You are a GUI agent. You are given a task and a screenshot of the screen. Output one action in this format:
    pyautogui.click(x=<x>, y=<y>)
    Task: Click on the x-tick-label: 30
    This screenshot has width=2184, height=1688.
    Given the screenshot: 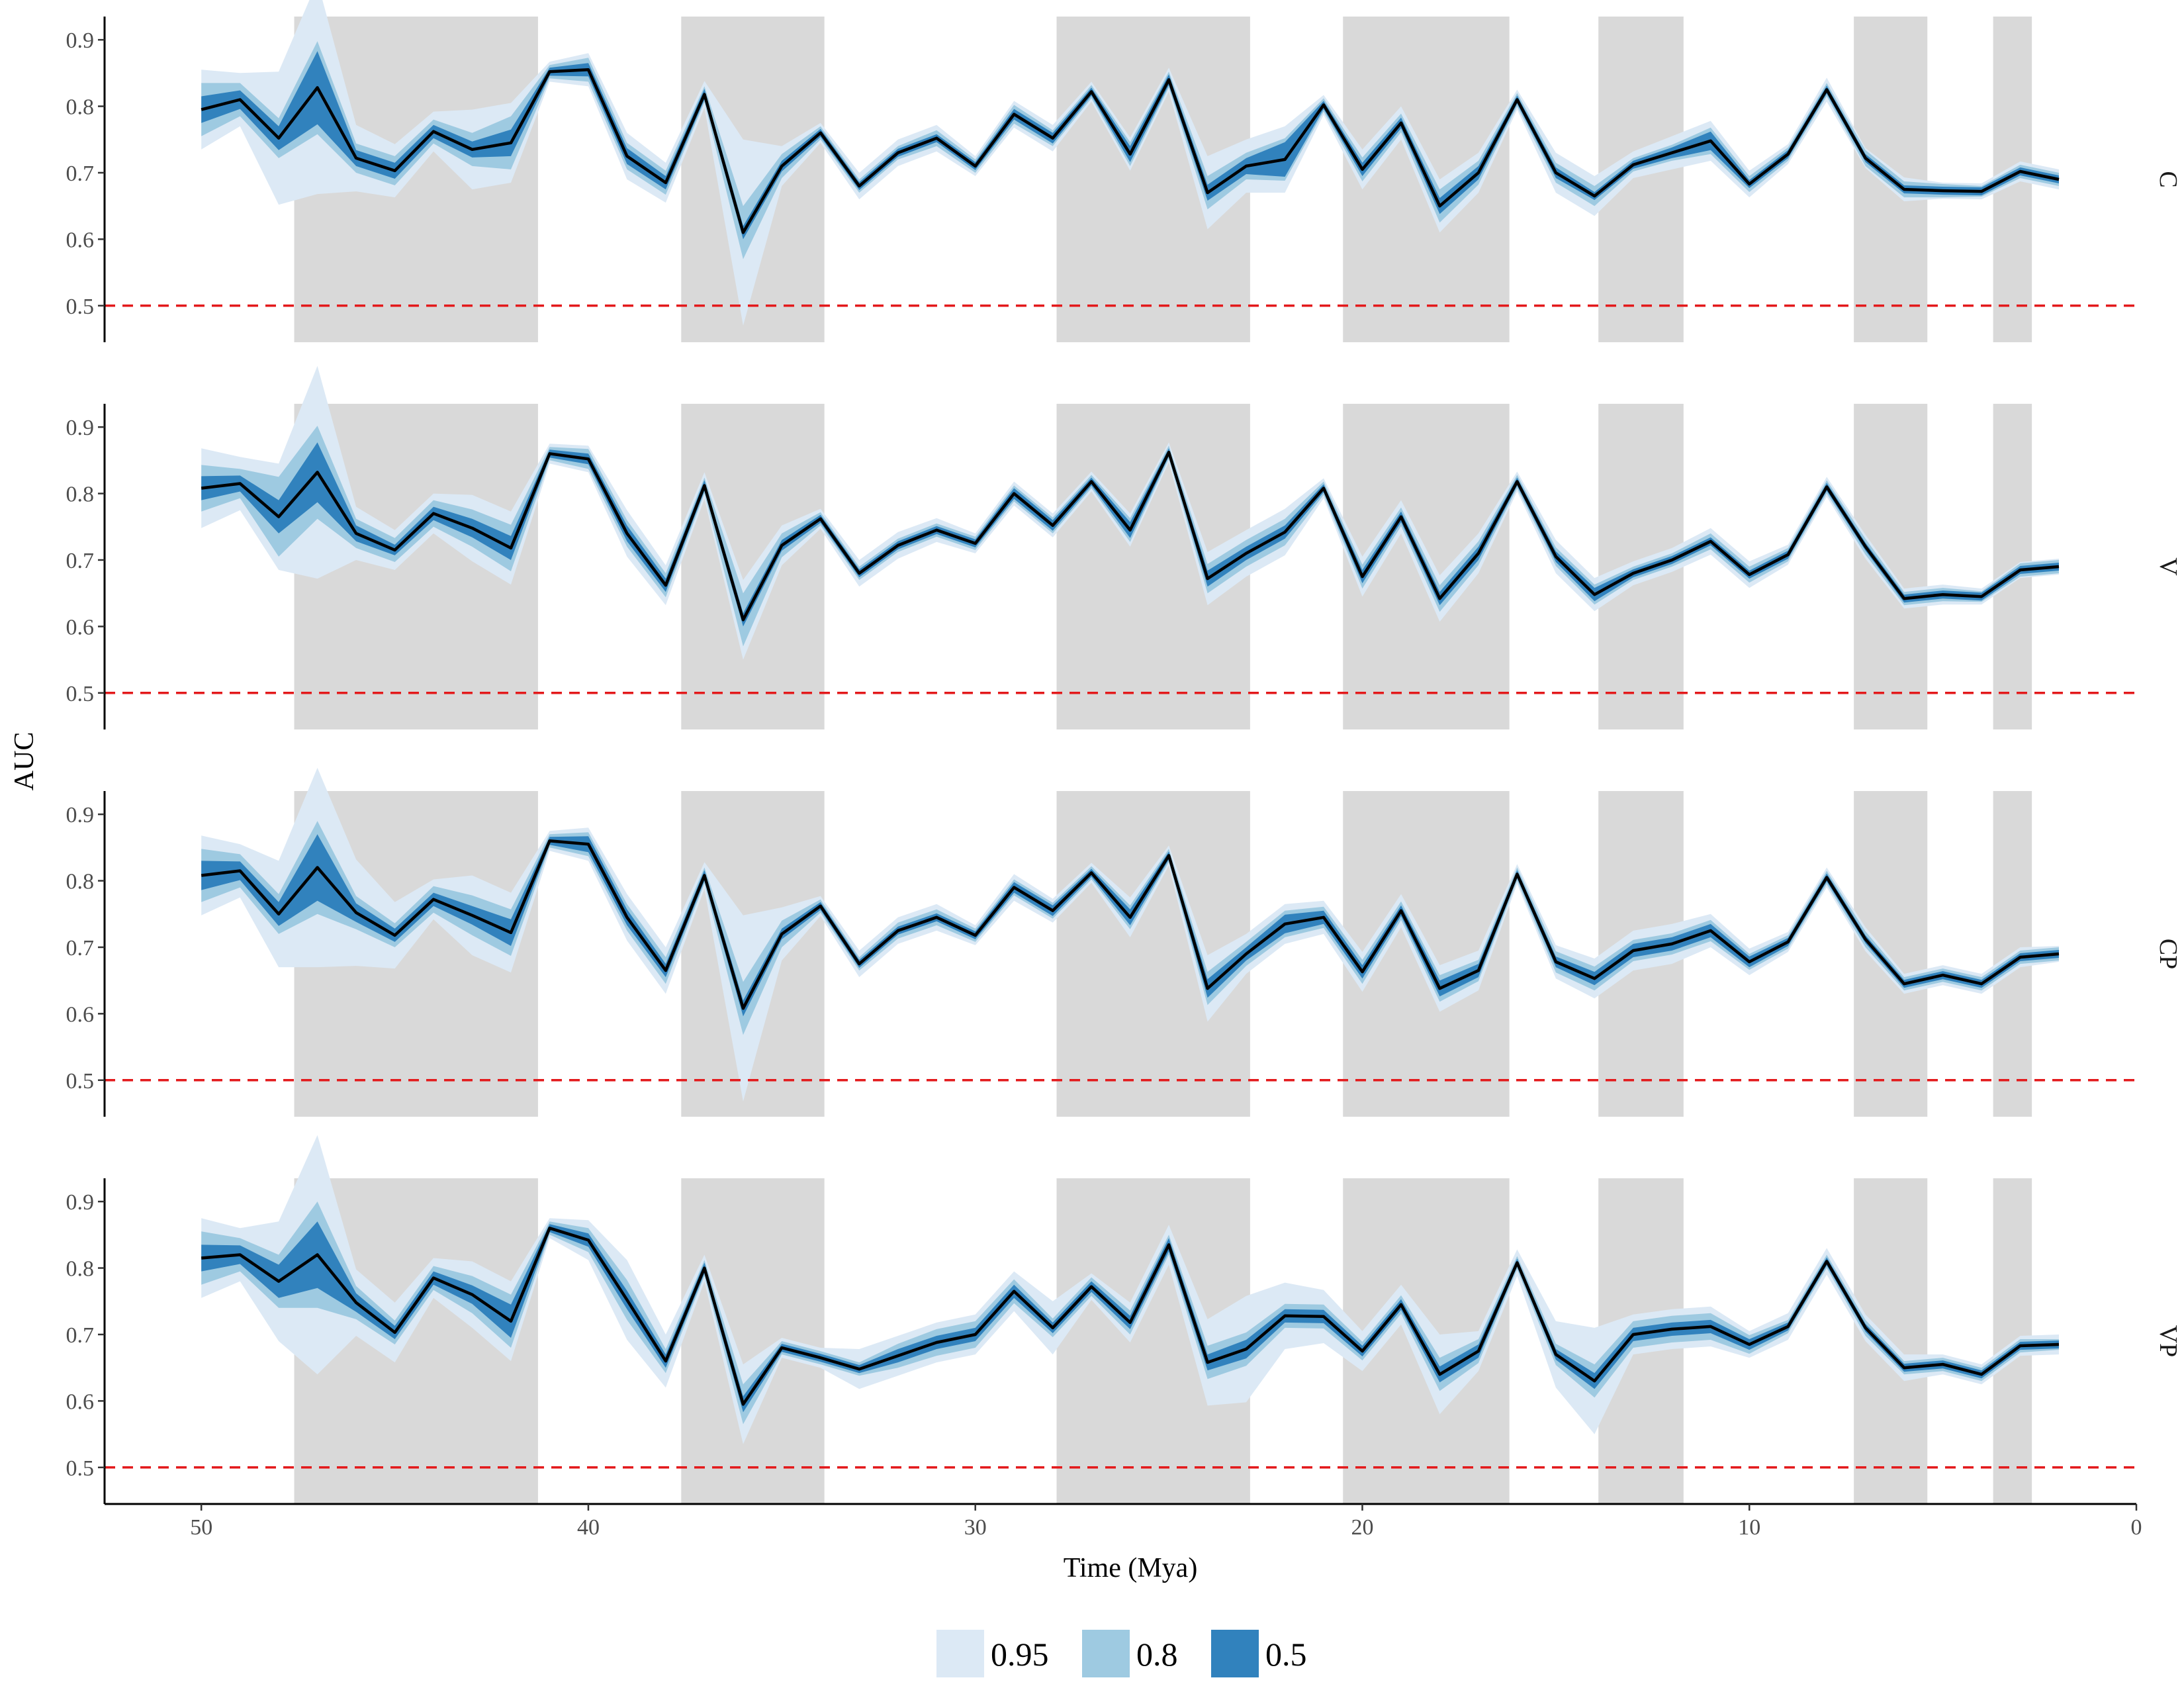 What is the action you would take?
    pyautogui.click(x=975, y=1527)
    